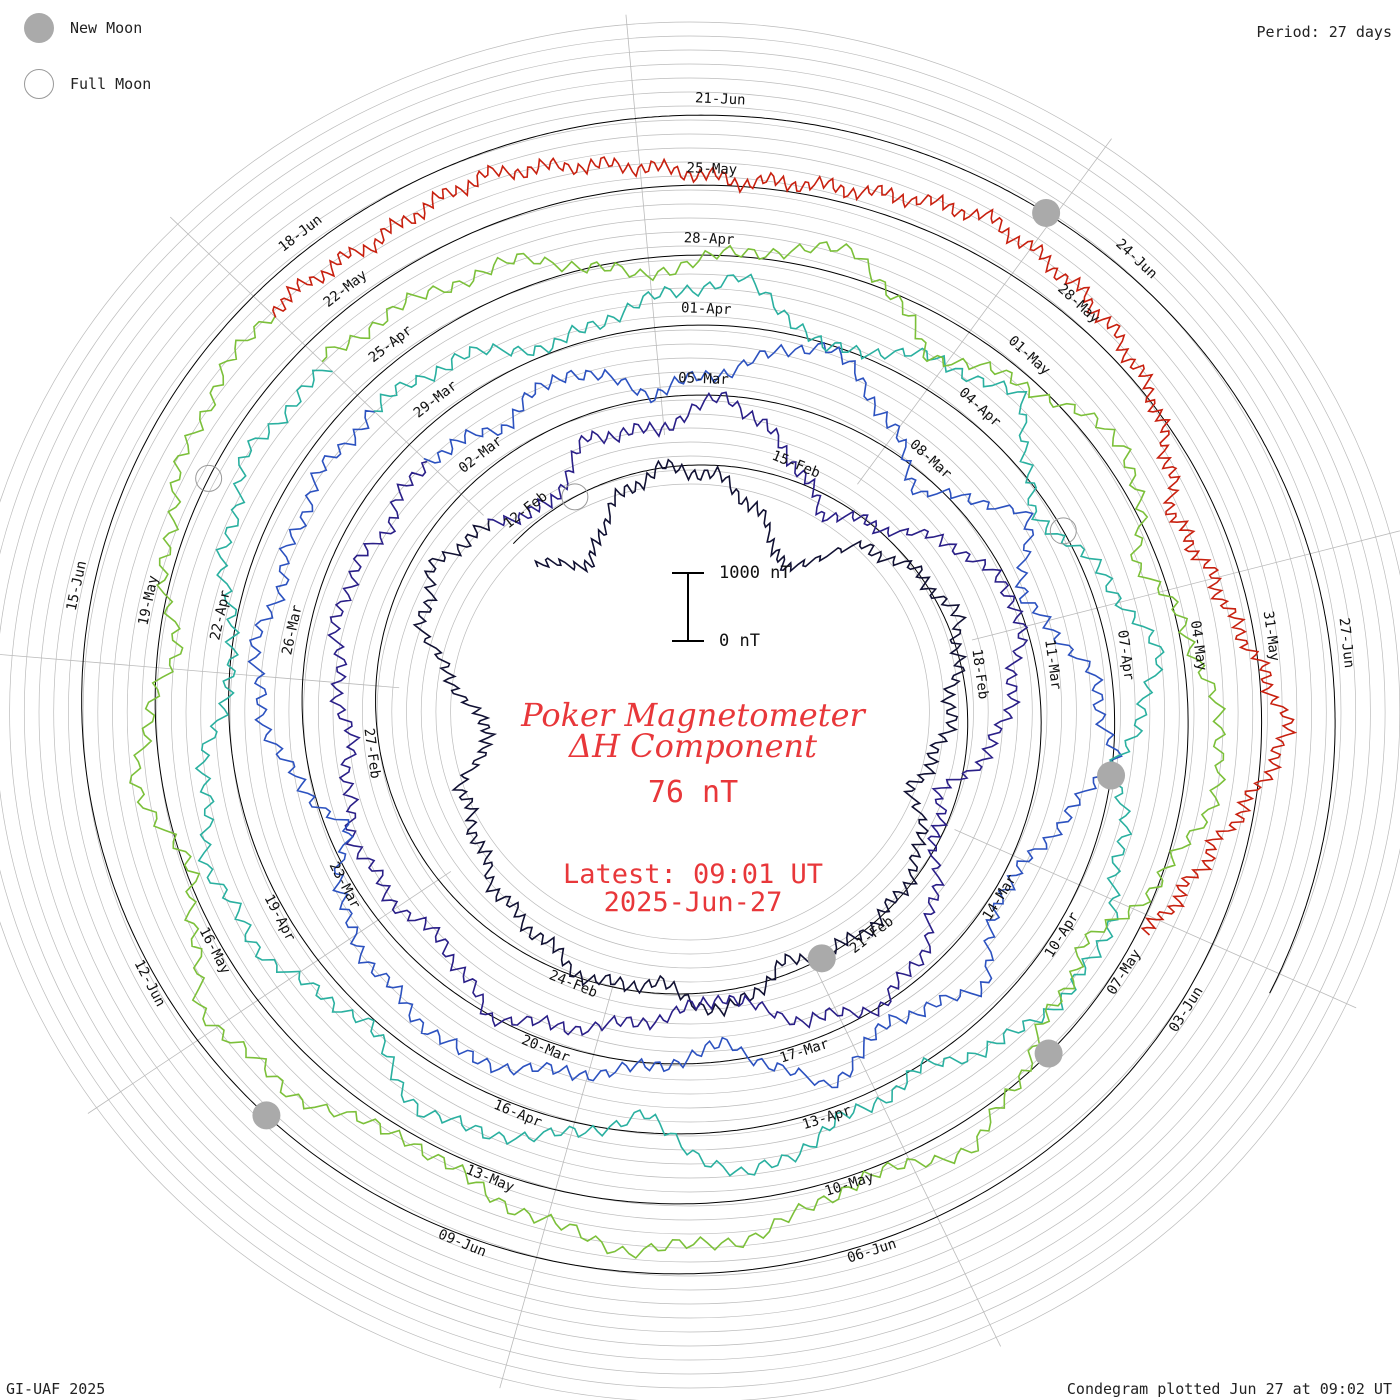 The width and height of the screenshot is (1400, 1400). What do you see at coordinates (739, 641) in the screenshot?
I see `scale-bottom-label: 0 nT` at bounding box center [739, 641].